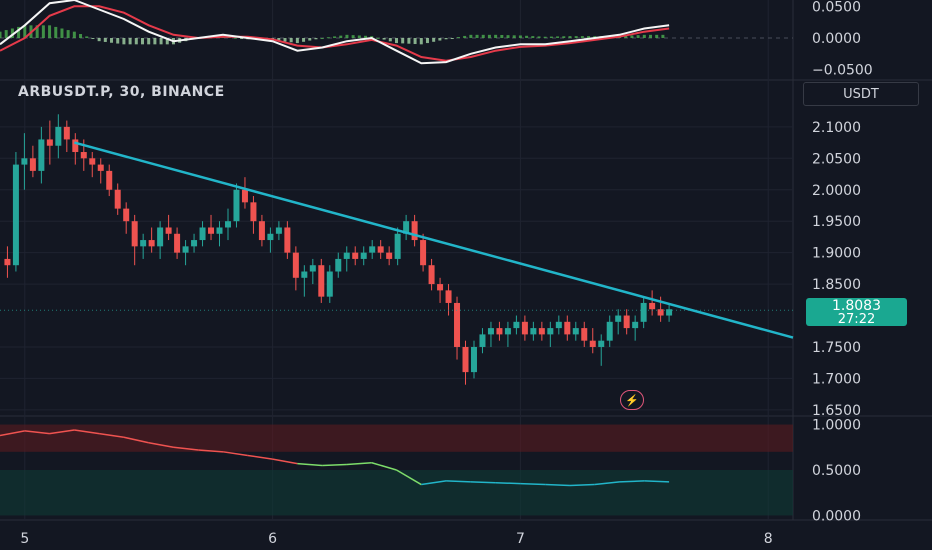 This screenshot has height=550, width=932. What do you see at coordinates (836, 348) in the screenshot?
I see `price-axis-label: 1.7500` at bounding box center [836, 348].